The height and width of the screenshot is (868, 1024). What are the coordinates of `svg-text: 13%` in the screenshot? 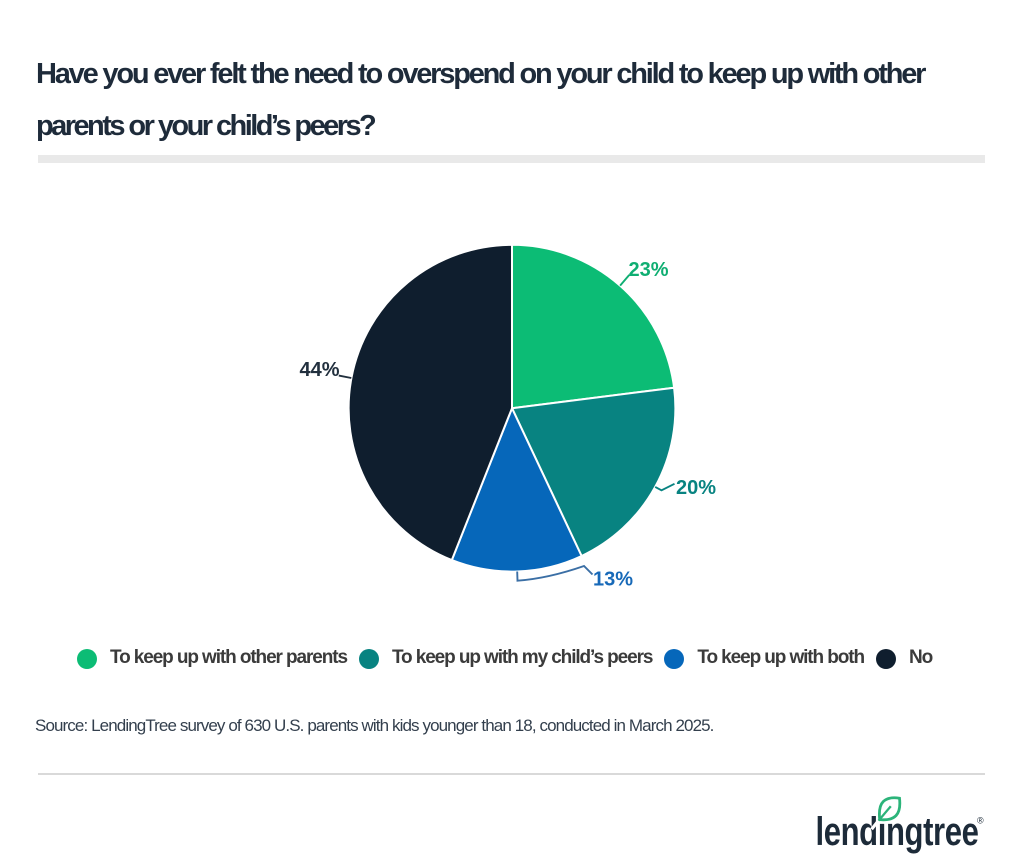 It's located at (613, 580).